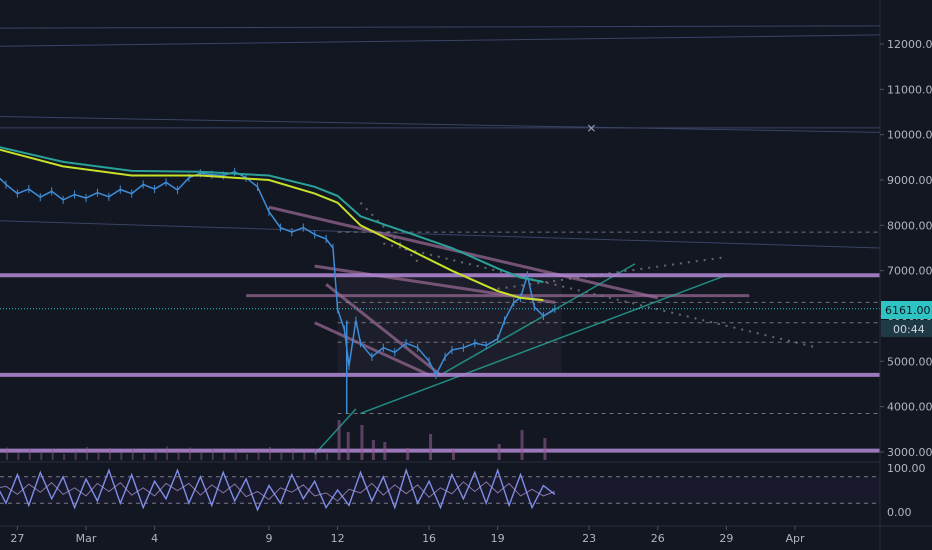 This screenshot has height=550, width=932. I want to click on time-axis: 27 Mar 4 9 12 16 19 23 26 29 Apr, so click(407, 535).